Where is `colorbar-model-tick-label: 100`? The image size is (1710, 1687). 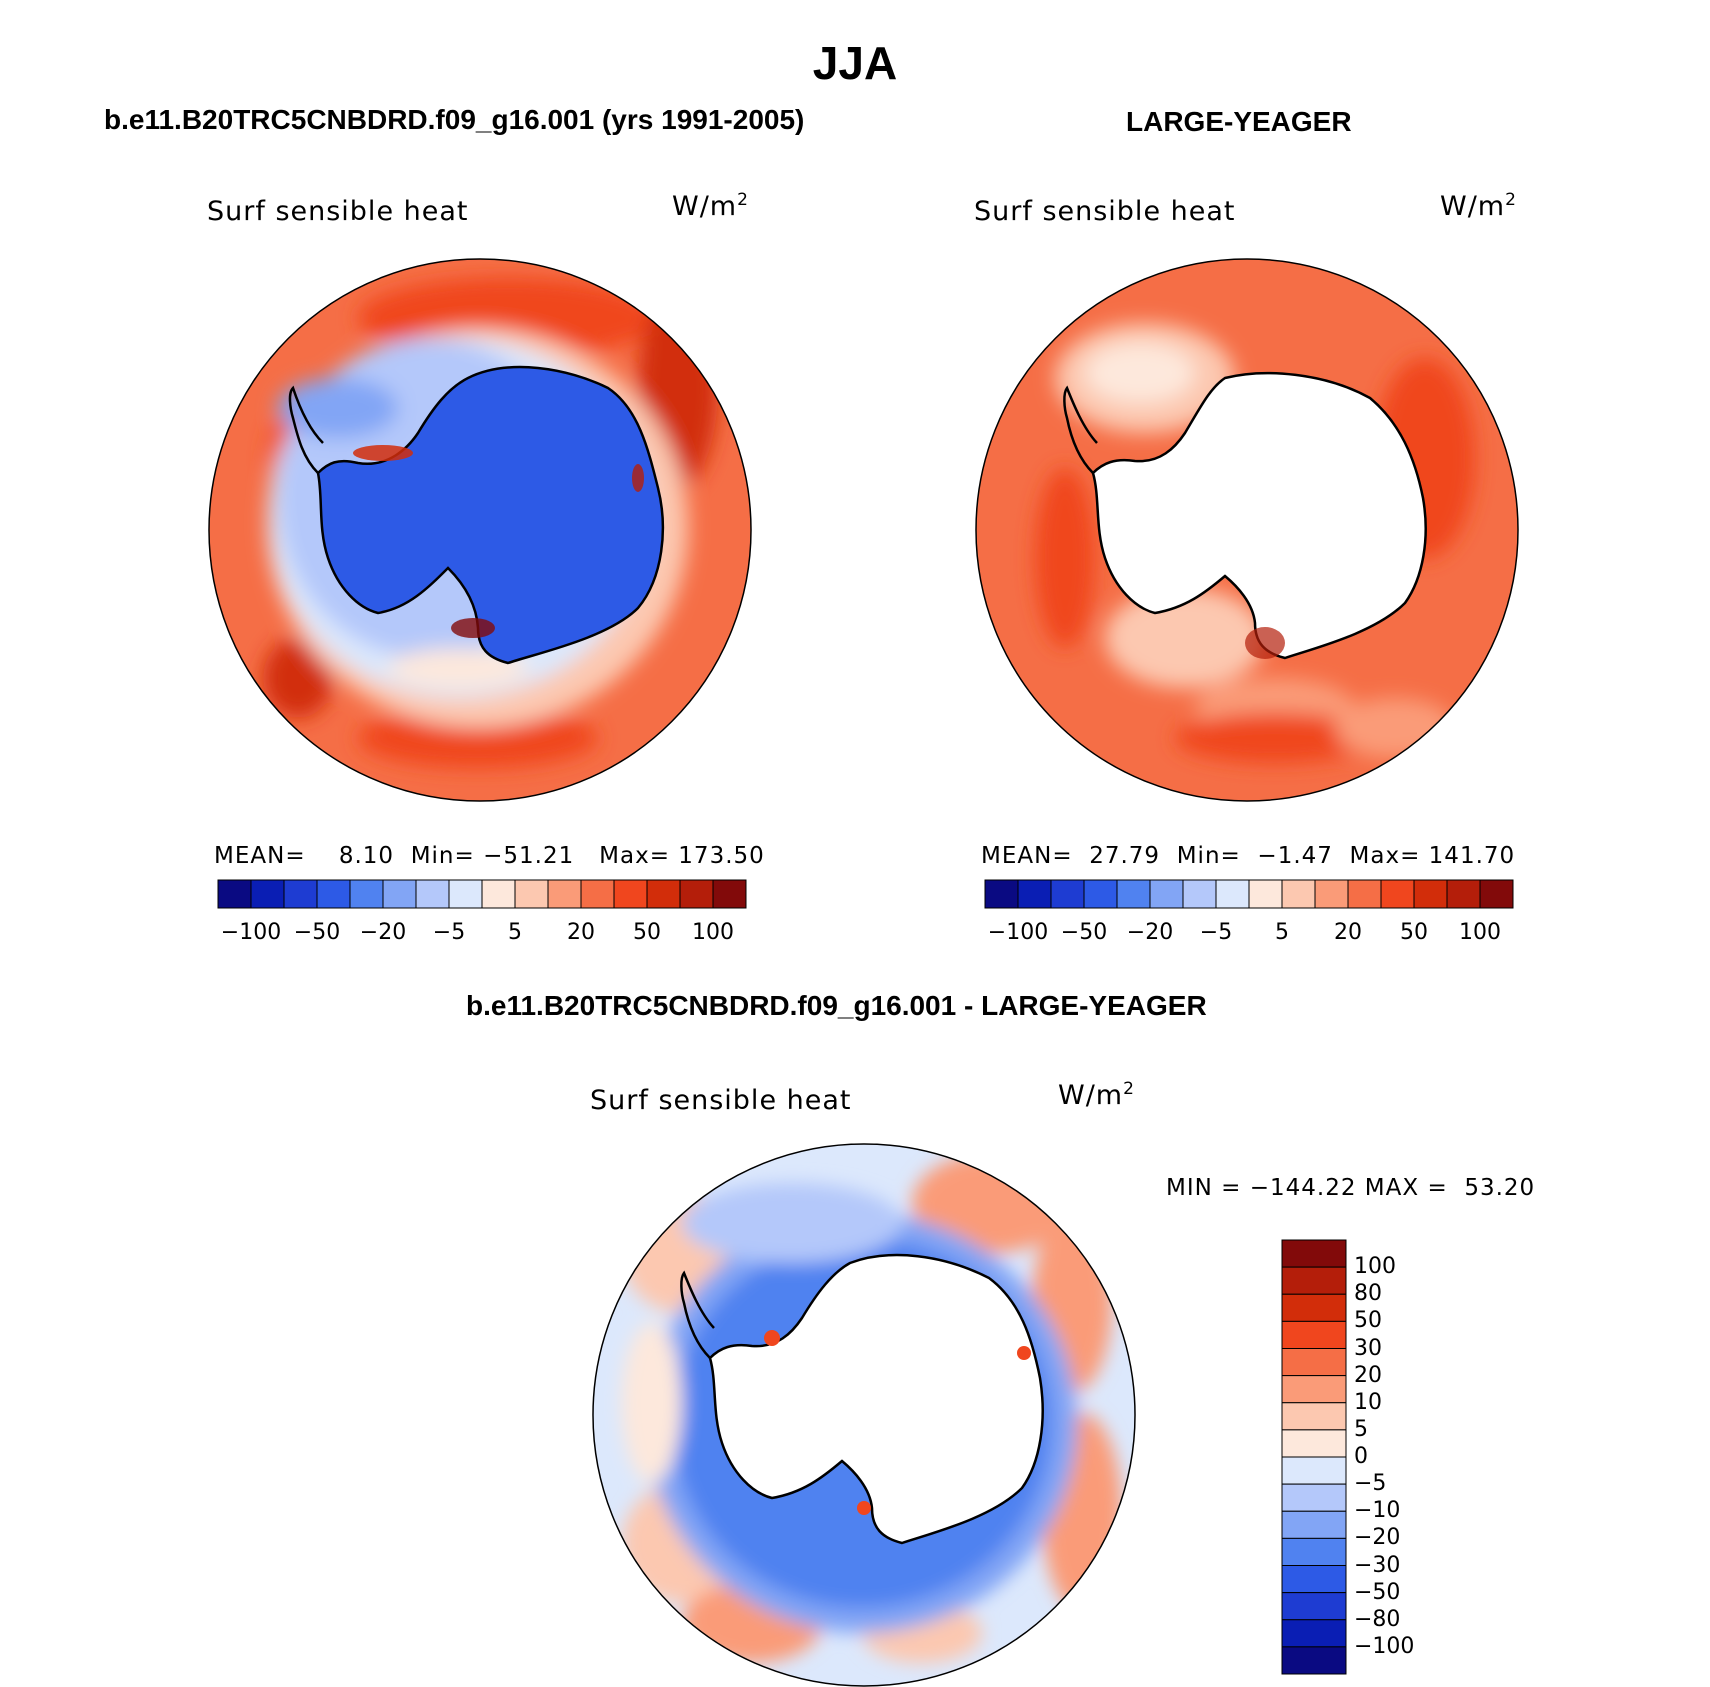
colorbar-model-tick-label: 100 is located at coordinates (713, 932).